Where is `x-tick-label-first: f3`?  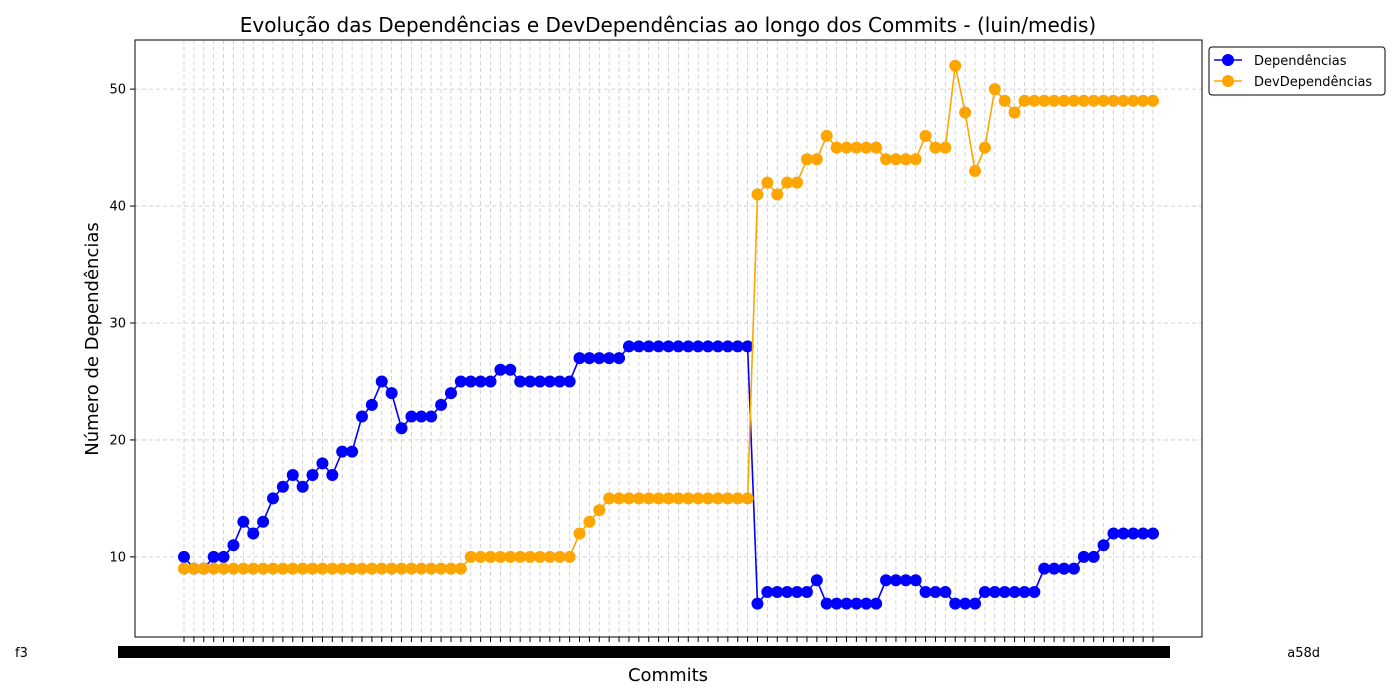
x-tick-label-first: f3 is located at coordinates (21, 653).